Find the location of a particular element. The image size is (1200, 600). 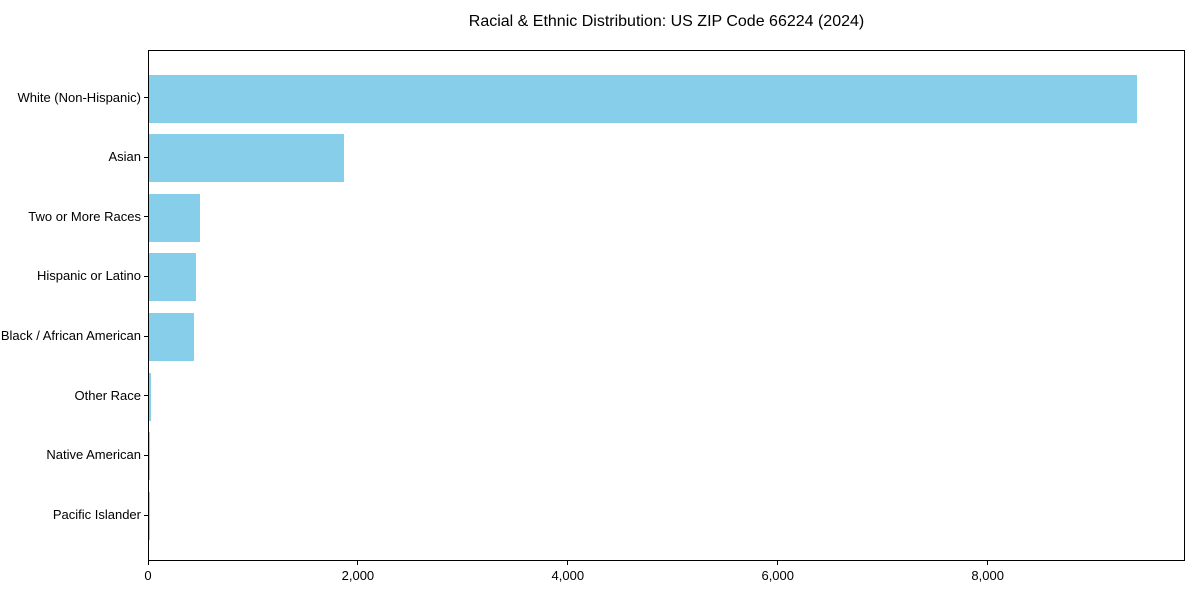

y-tick-label: Asian is located at coordinates (124, 157).